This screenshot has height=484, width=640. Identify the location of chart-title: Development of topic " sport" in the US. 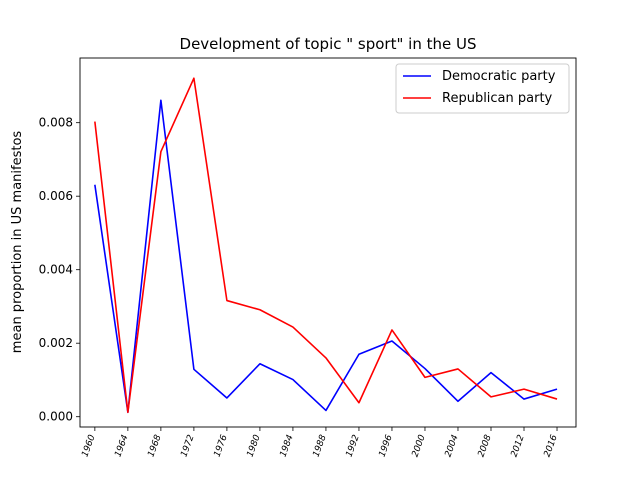
(328, 44).